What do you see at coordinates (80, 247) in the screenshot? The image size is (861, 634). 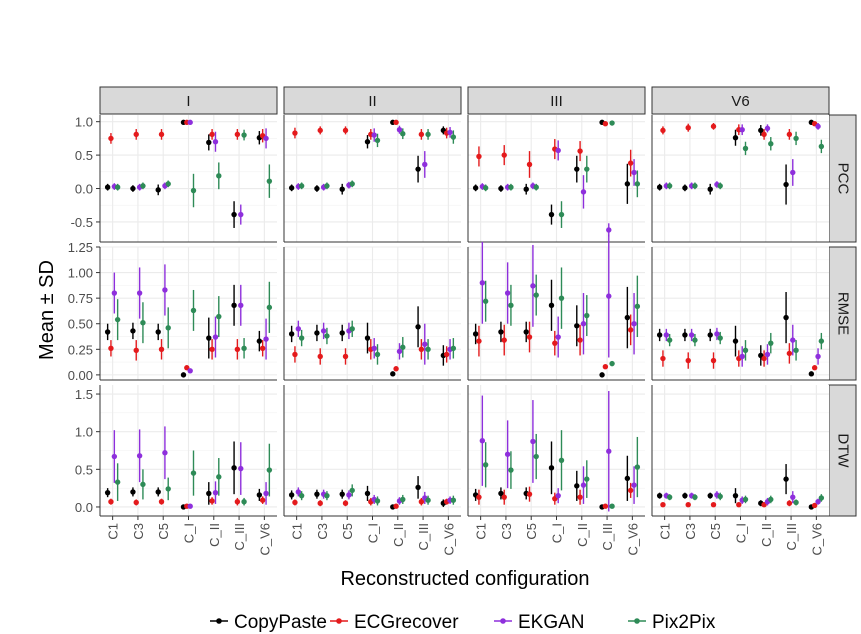 I see `y-tick-label-rmse: 1.25` at bounding box center [80, 247].